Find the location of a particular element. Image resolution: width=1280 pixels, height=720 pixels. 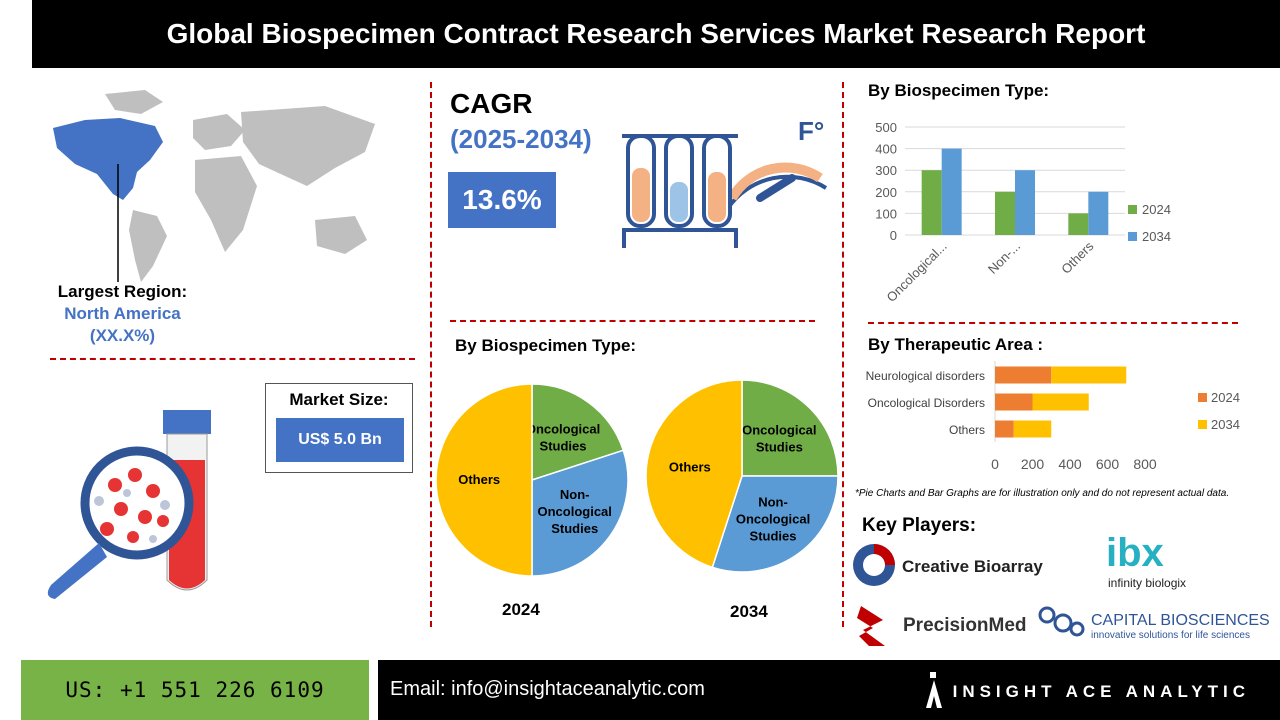

world-map is located at coordinates (214, 186).